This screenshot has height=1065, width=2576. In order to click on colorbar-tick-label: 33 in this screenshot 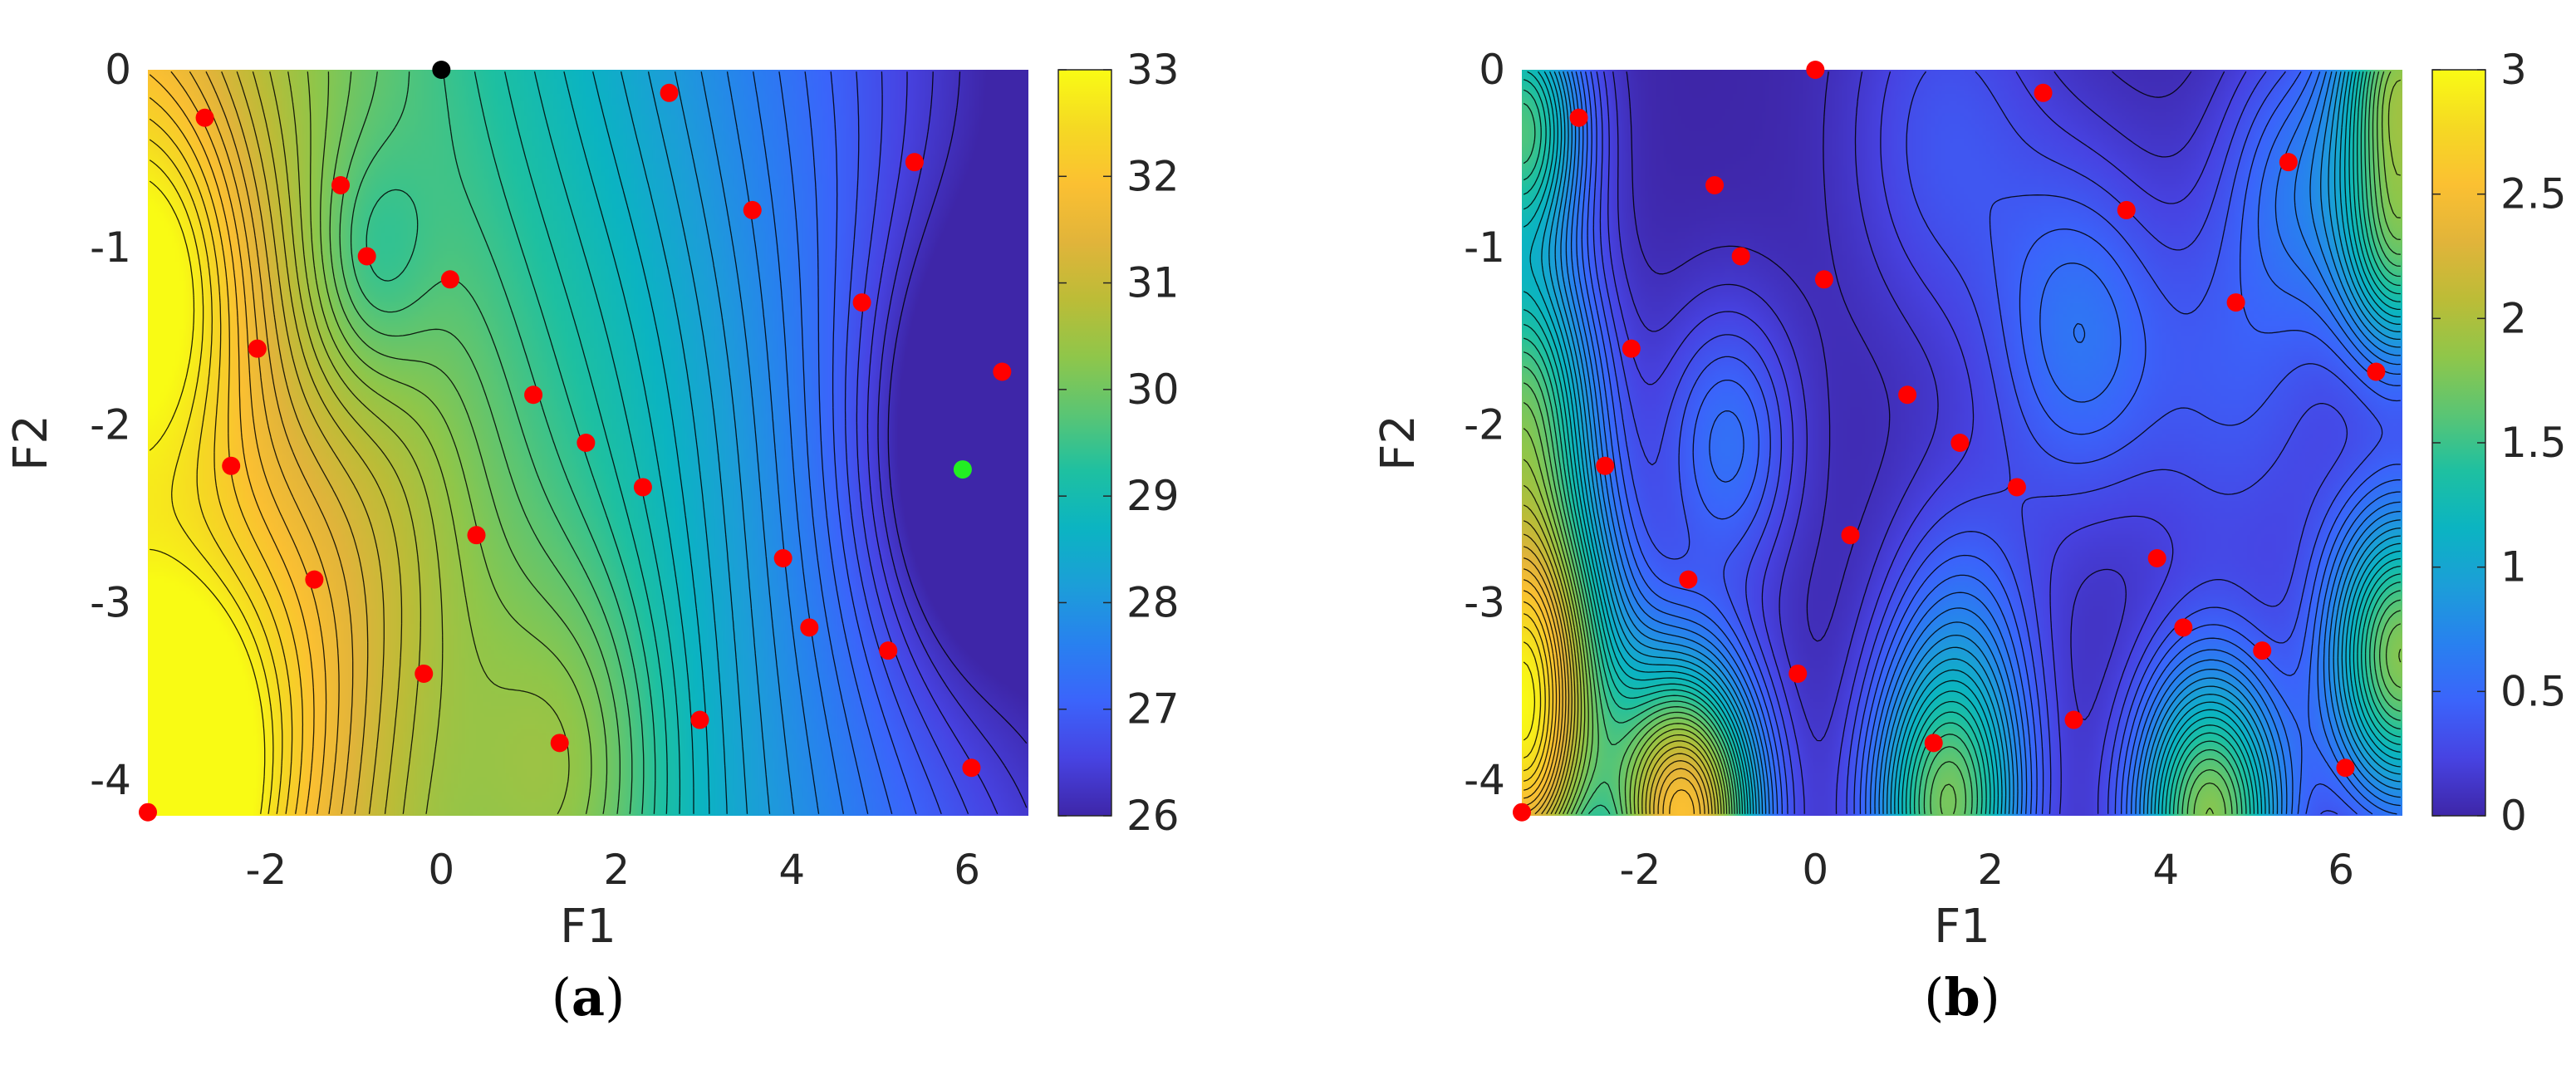, I will do `click(1153, 70)`.